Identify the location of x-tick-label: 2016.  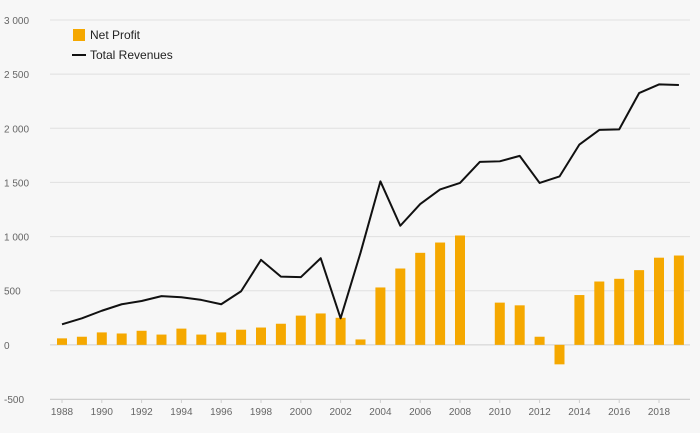
(619, 412).